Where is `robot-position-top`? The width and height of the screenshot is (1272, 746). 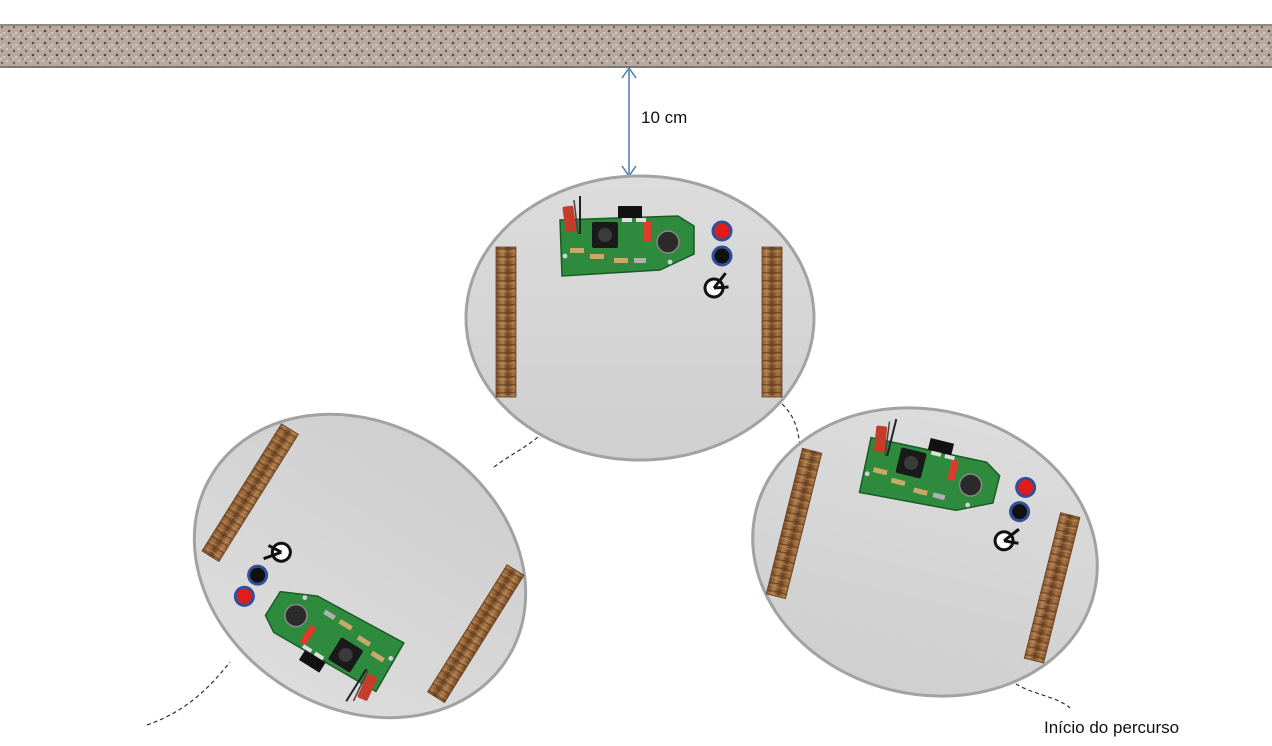 robot-position-top is located at coordinates (640, 318).